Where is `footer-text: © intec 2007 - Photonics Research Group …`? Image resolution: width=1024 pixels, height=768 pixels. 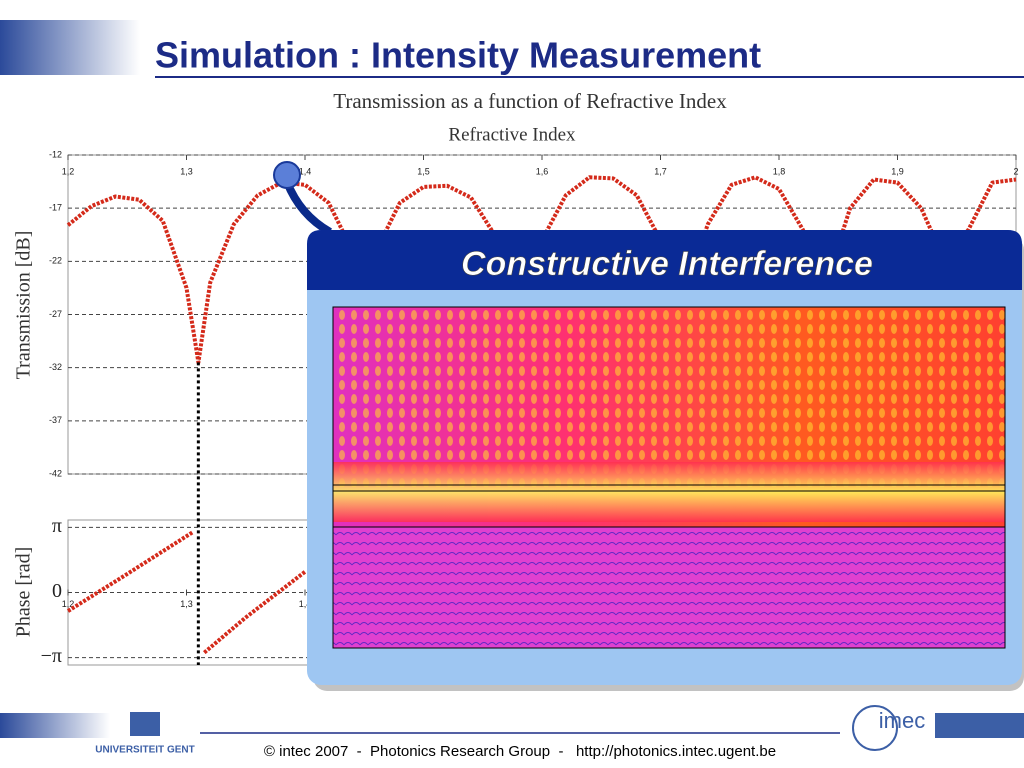
footer-text: © intec 2007 - Photonics Research Group … is located at coordinates (520, 751).